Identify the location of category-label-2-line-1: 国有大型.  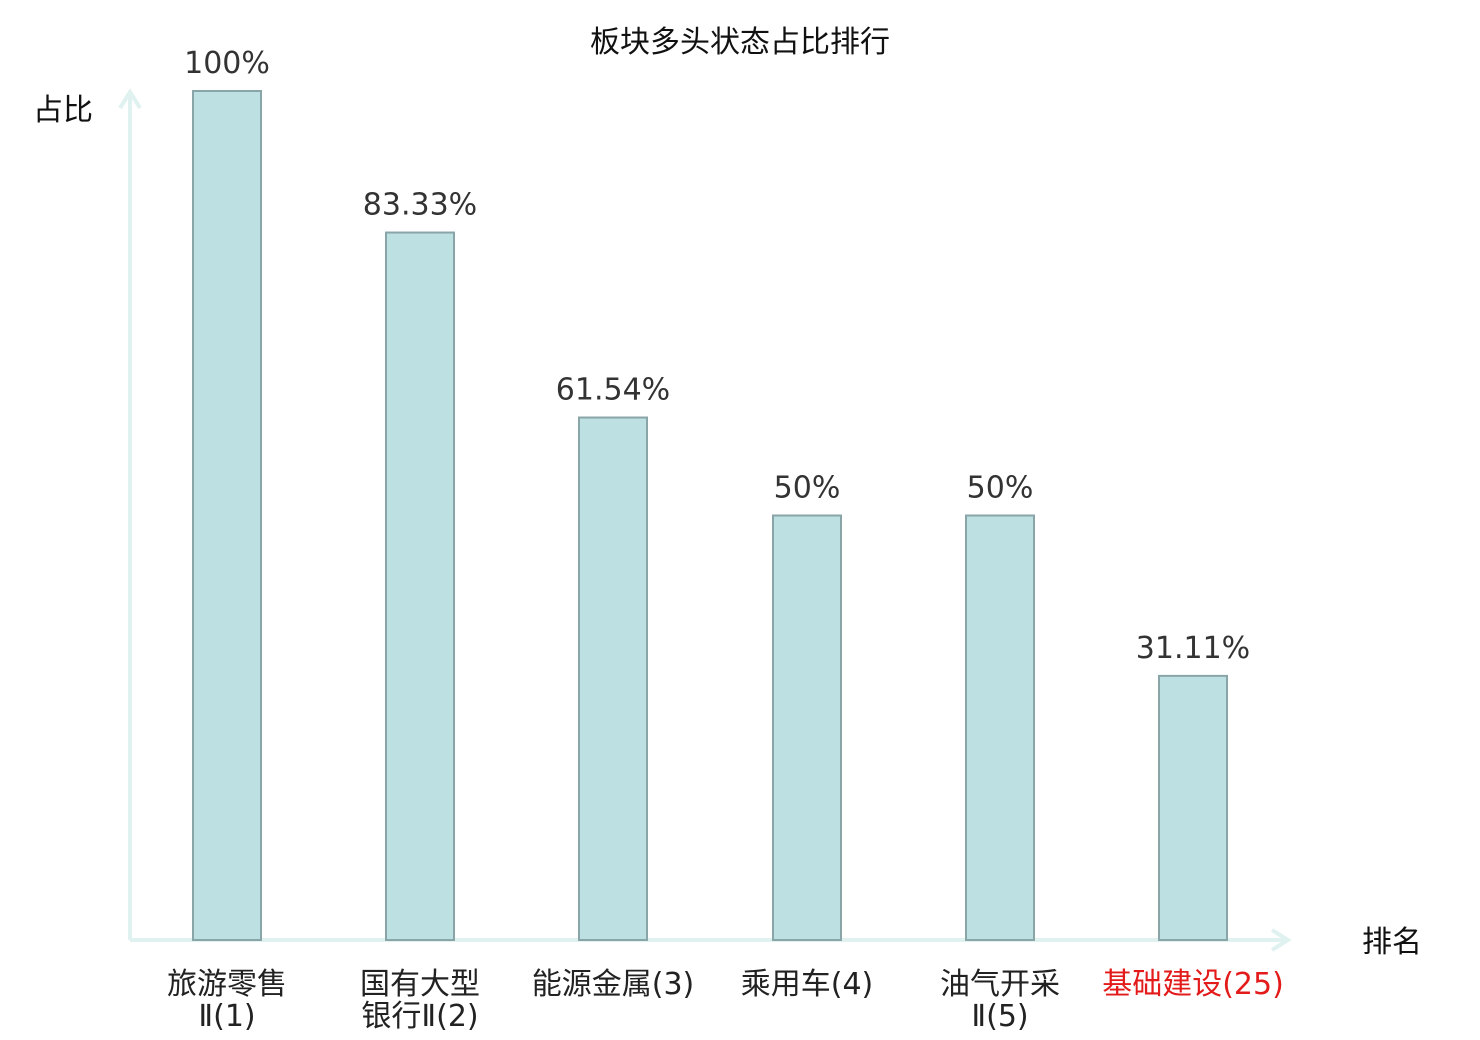
(420, 984).